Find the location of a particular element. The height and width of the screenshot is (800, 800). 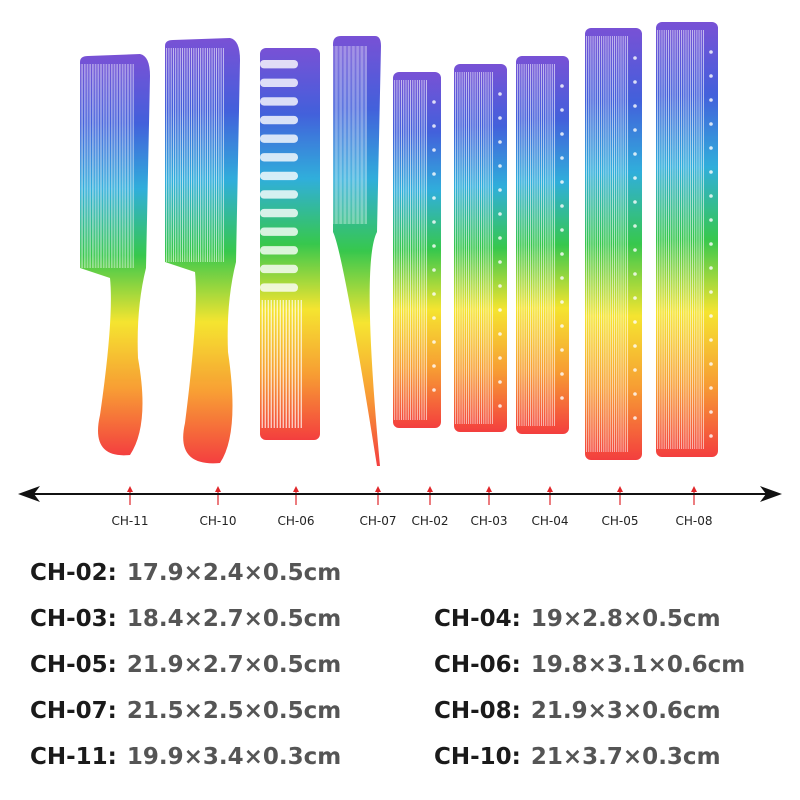

spec-item: CH-02: 17.9×2.4×0.5cm is located at coordinates (185, 573).